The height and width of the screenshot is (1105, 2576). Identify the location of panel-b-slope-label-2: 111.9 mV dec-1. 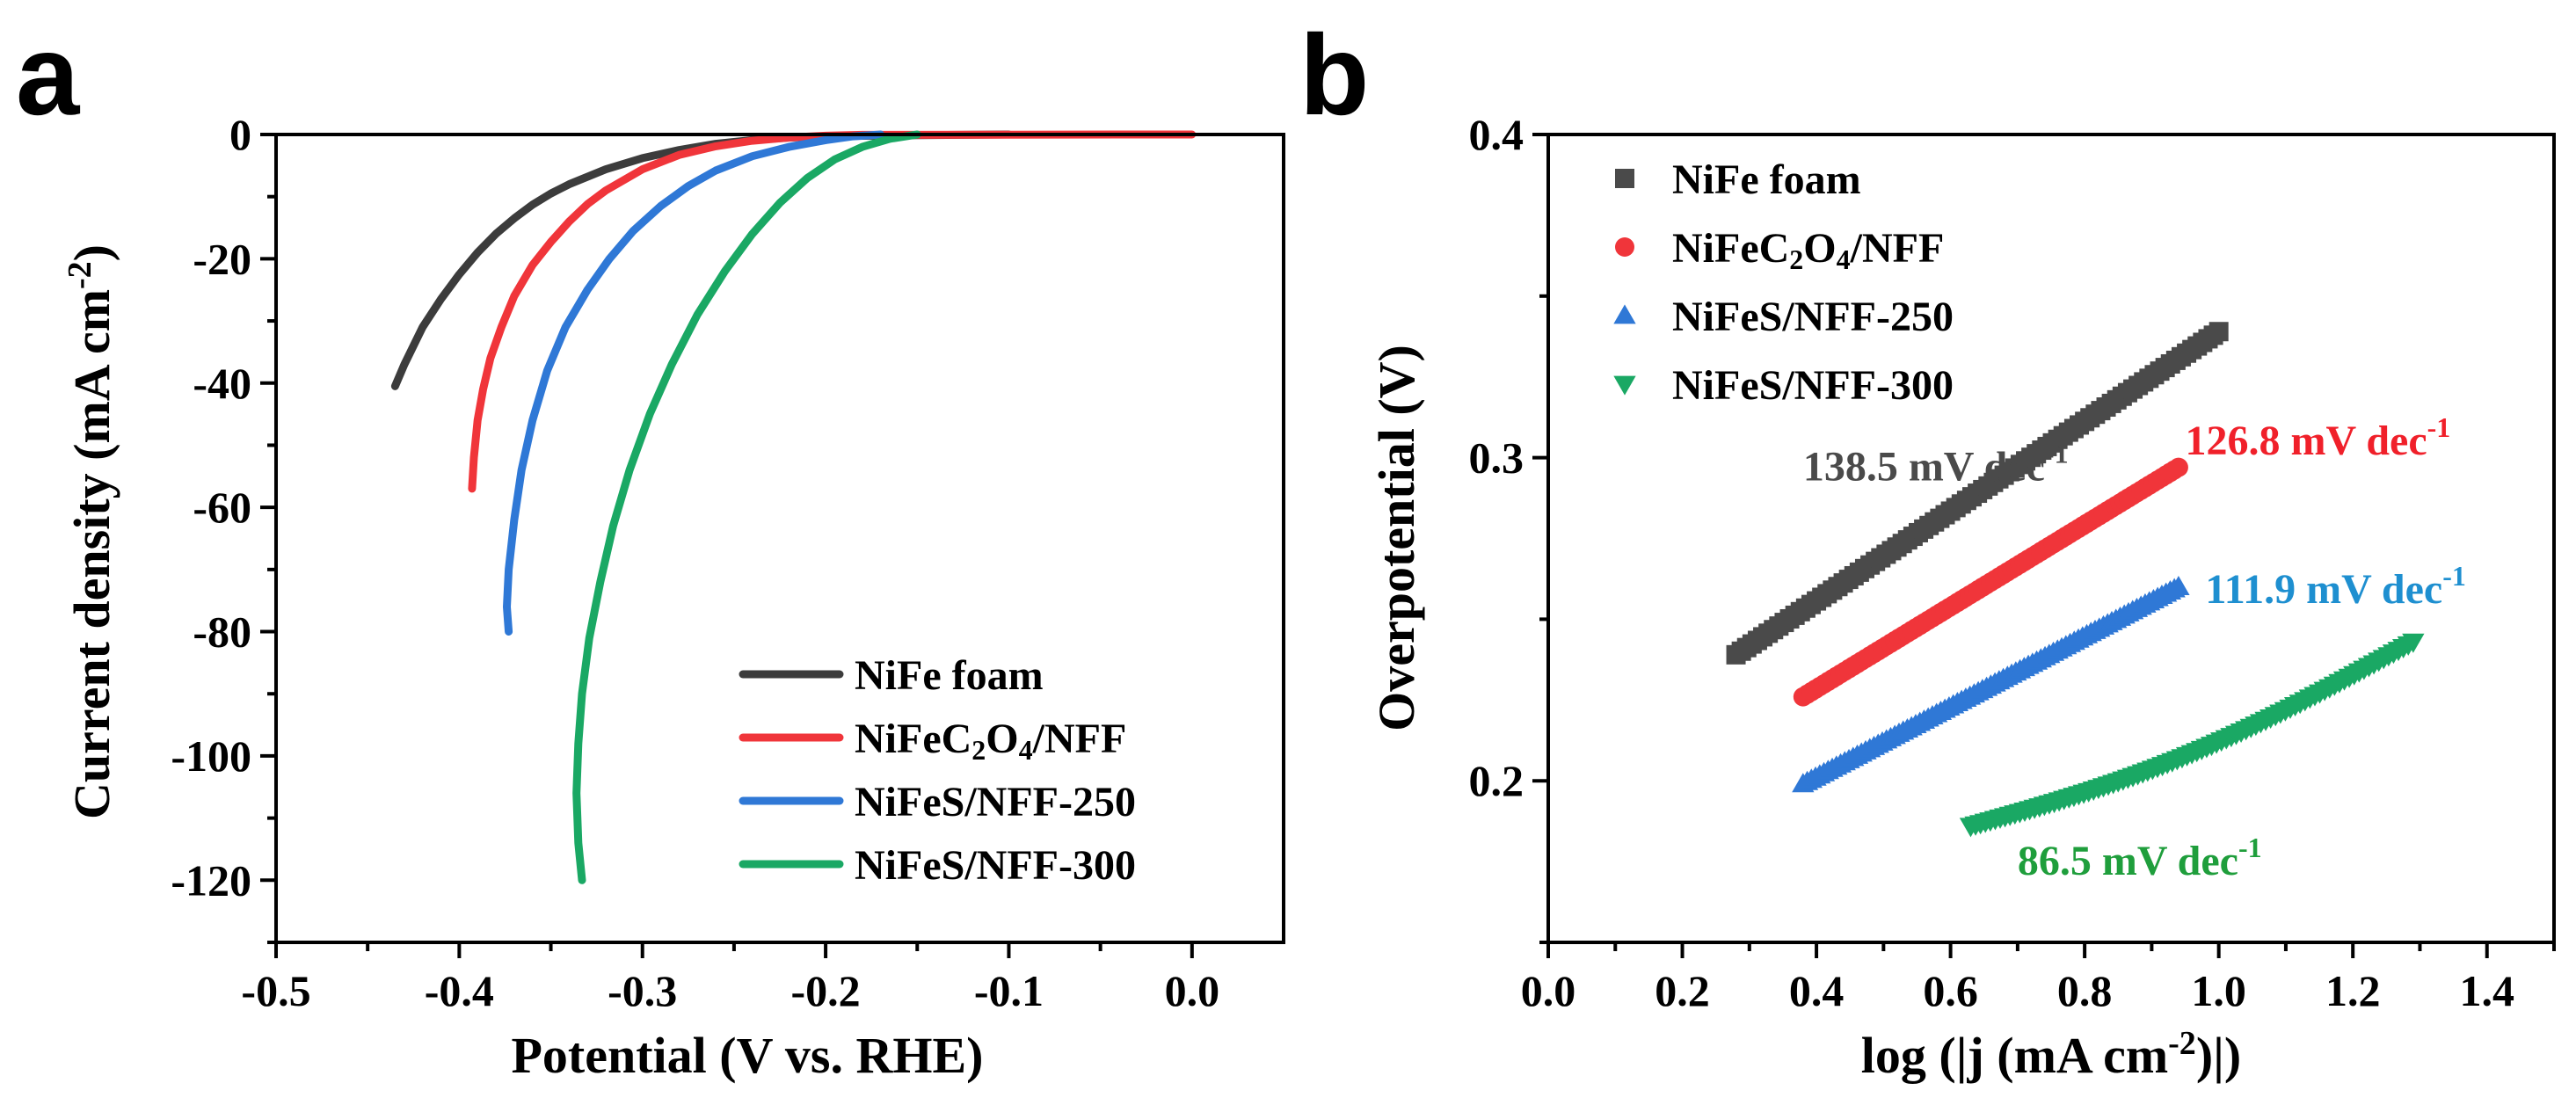
(2335, 586).